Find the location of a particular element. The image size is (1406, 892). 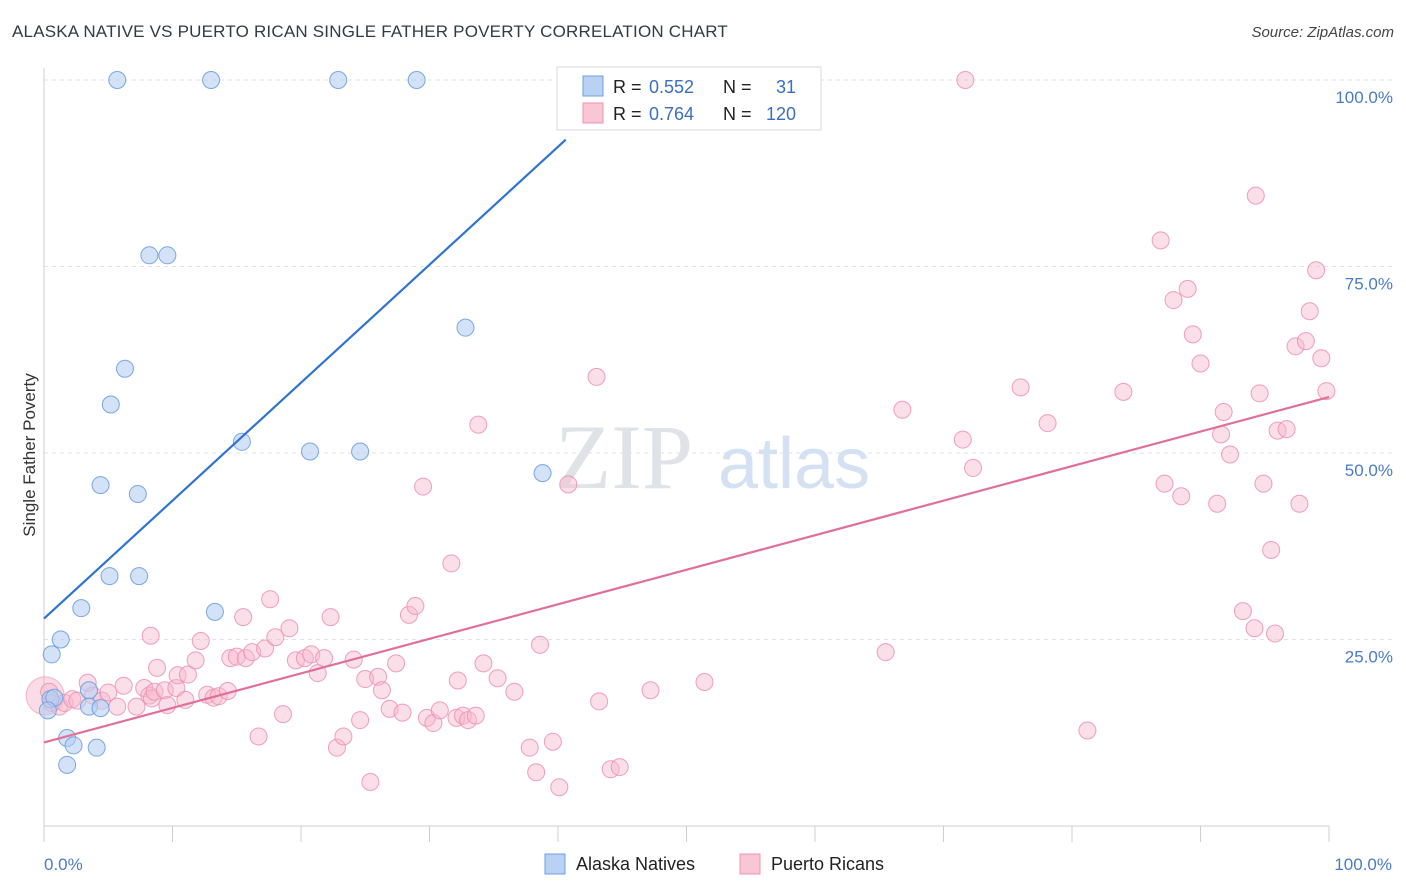

watermark: ZIP atlas is located at coordinates (712, 457).